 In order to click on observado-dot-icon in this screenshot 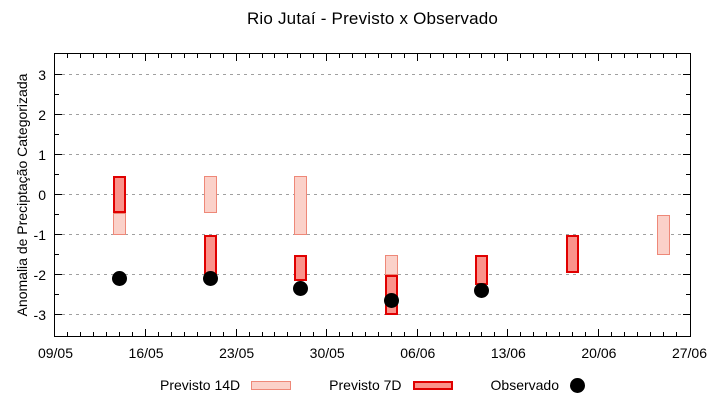, I will do `click(577, 385)`.